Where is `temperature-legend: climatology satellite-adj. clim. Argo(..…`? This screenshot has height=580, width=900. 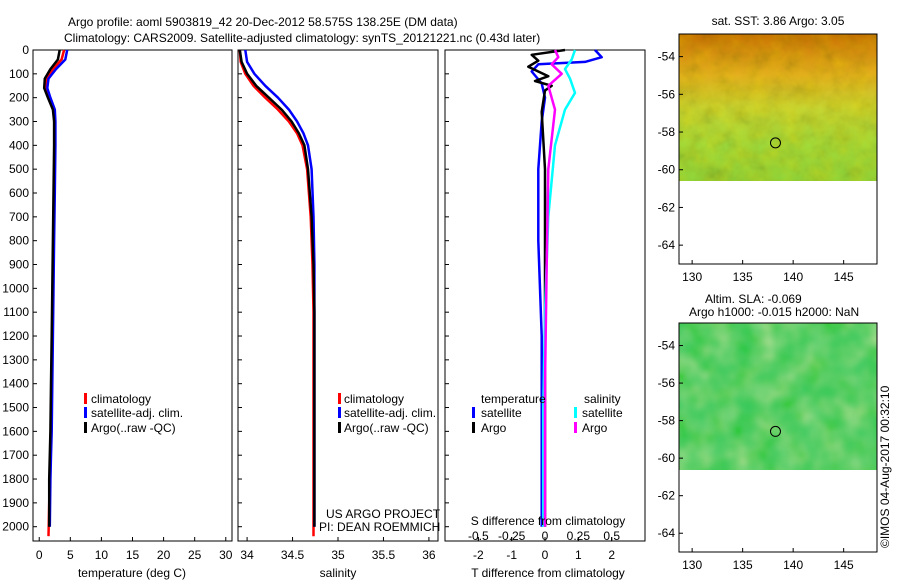
temperature-legend: climatology satellite-adj. clim. Argo(..… is located at coordinates (133, 413).